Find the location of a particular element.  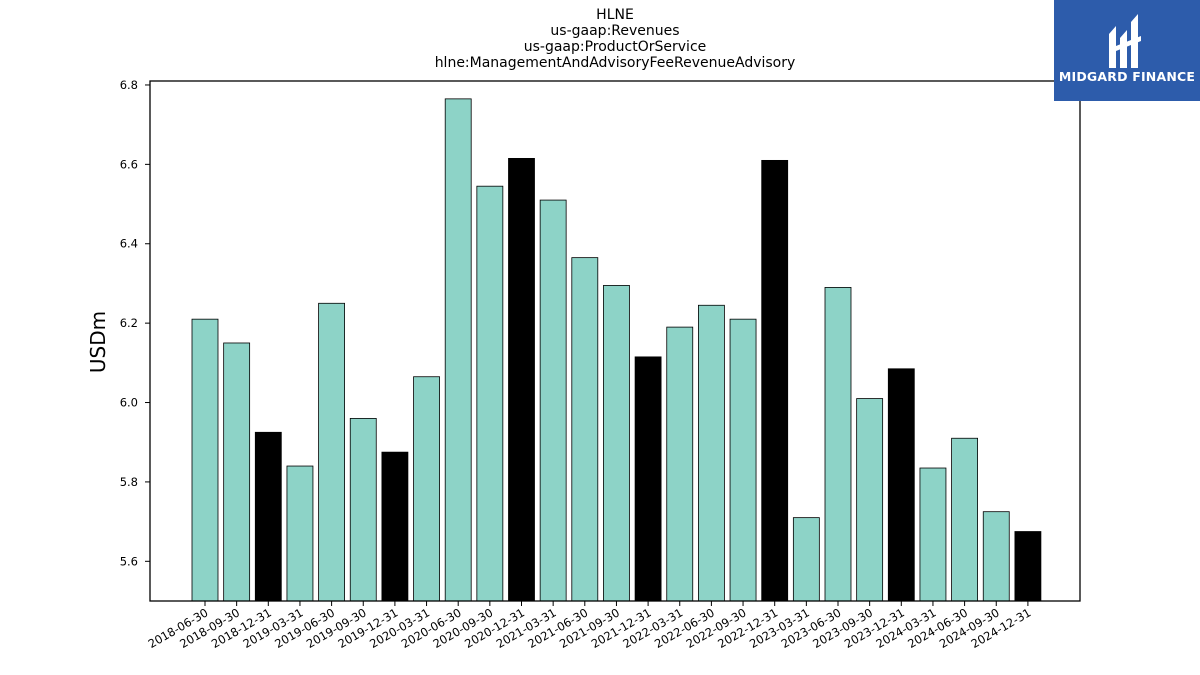

y-tick-label: 6.2 is located at coordinates (129, 323).